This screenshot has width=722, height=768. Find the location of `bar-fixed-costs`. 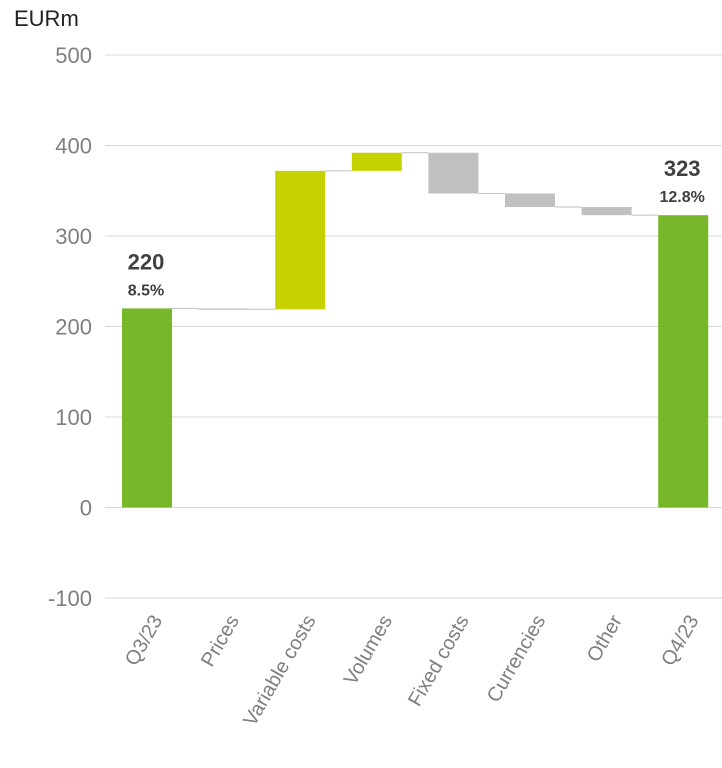

bar-fixed-costs is located at coordinates (453, 173).